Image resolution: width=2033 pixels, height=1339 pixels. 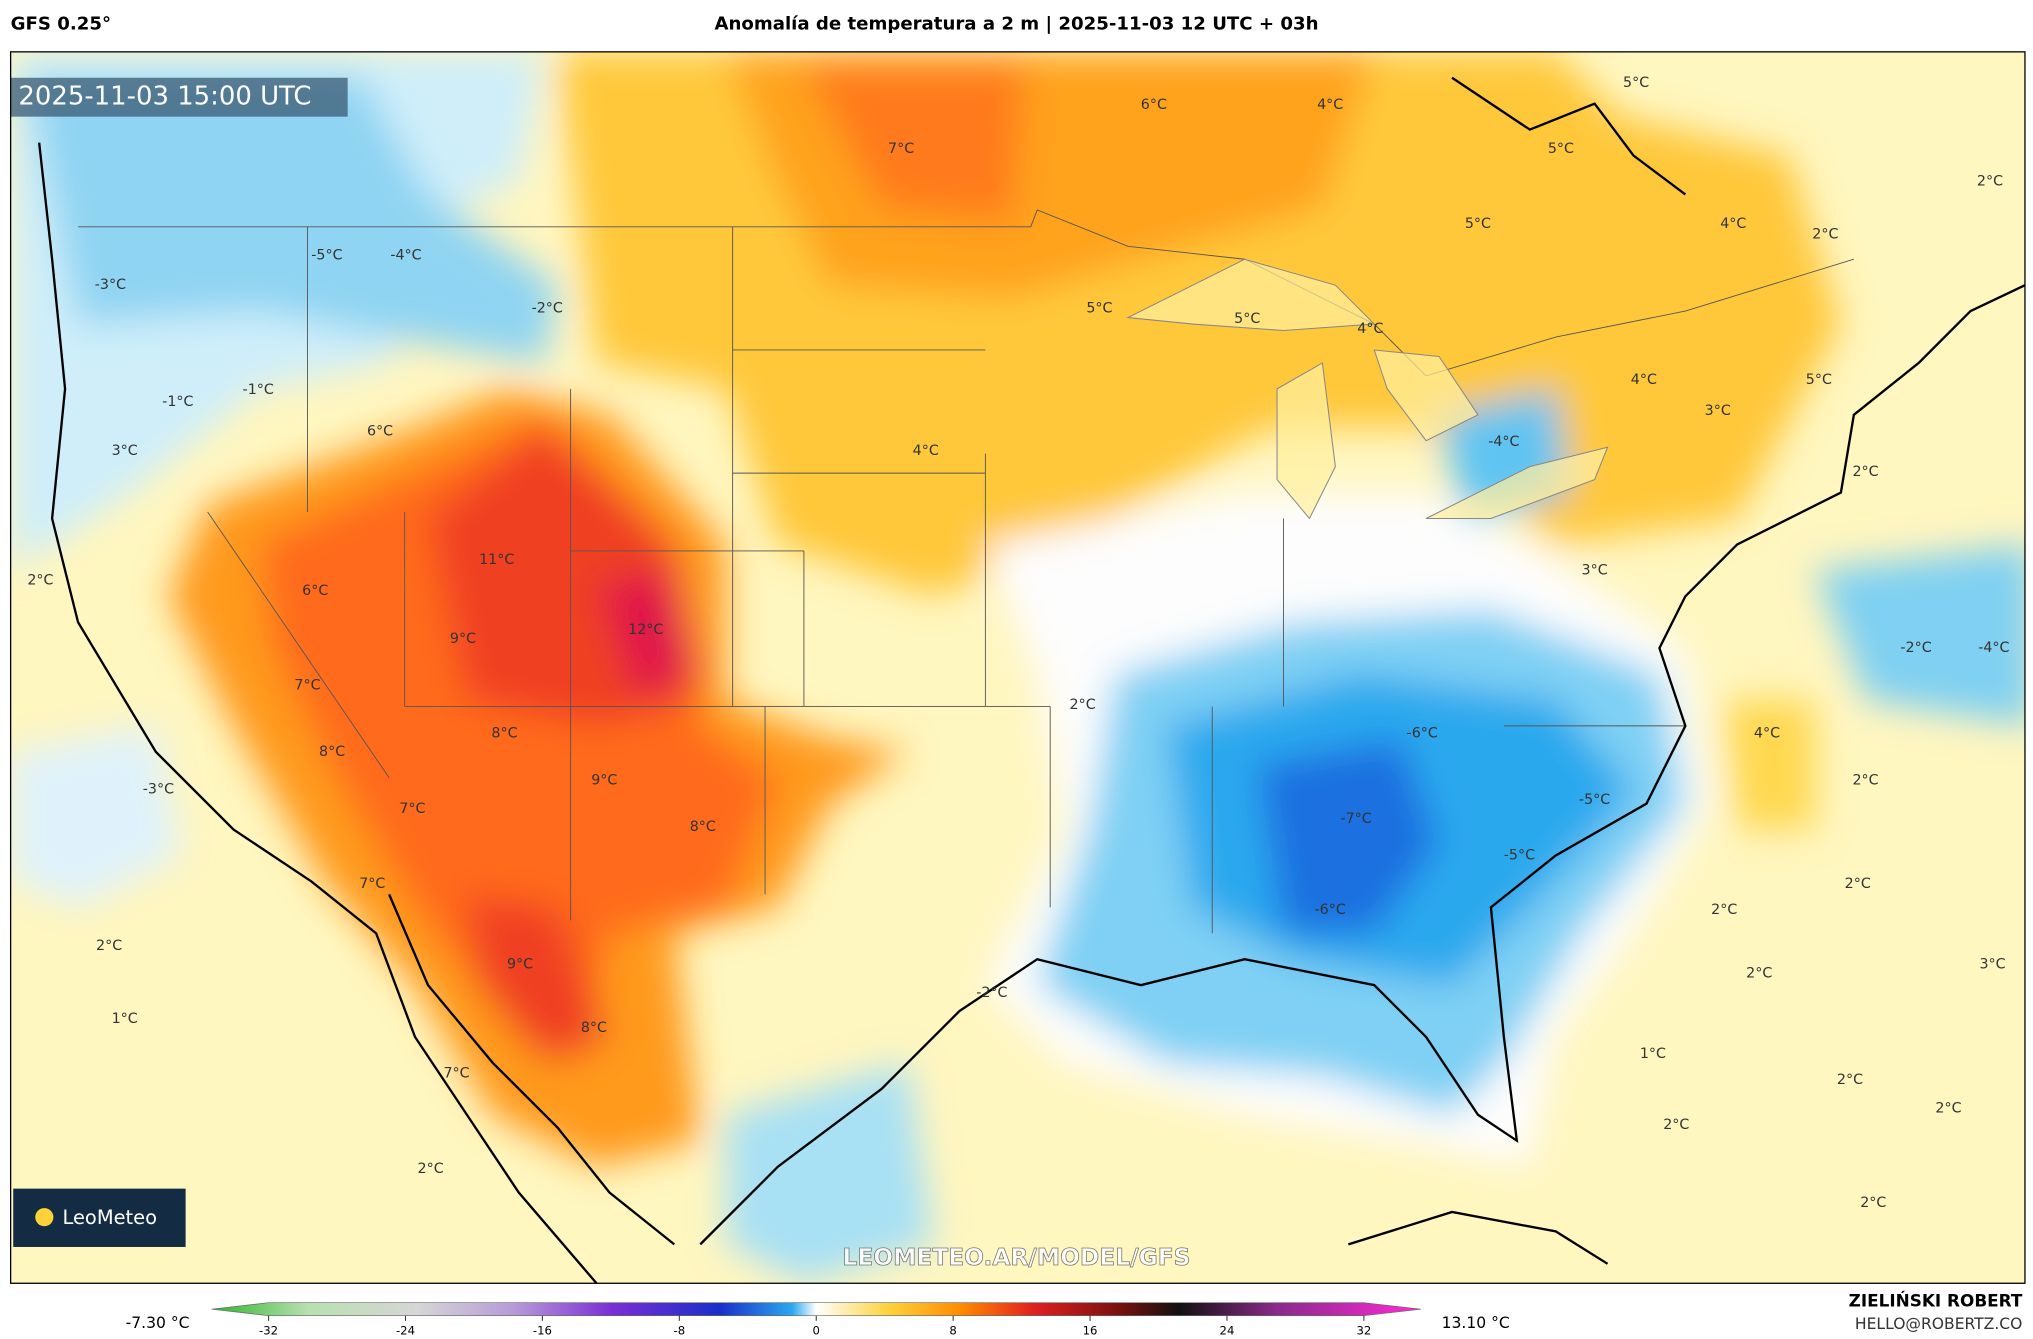 What do you see at coordinates (1936, 1299) in the screenshot?
I see `author: ZIELIŃSKI ROBERT` at bounding box center [1936, 1299].